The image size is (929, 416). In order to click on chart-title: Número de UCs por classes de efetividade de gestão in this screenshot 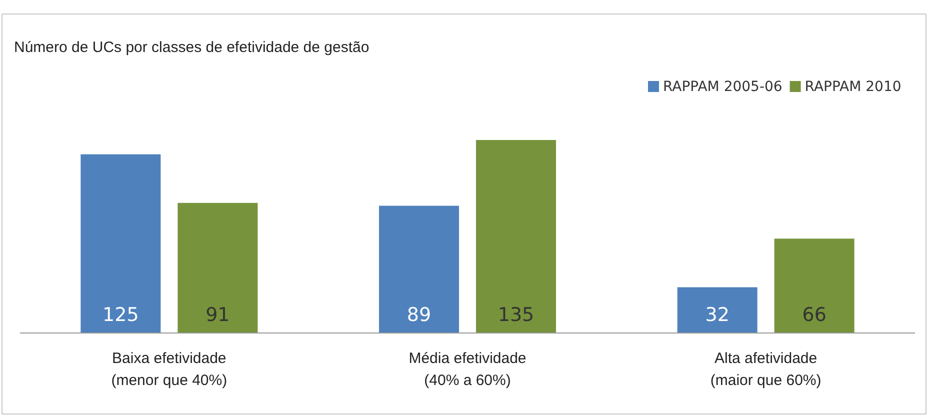, I will do `click(192, 47)`.